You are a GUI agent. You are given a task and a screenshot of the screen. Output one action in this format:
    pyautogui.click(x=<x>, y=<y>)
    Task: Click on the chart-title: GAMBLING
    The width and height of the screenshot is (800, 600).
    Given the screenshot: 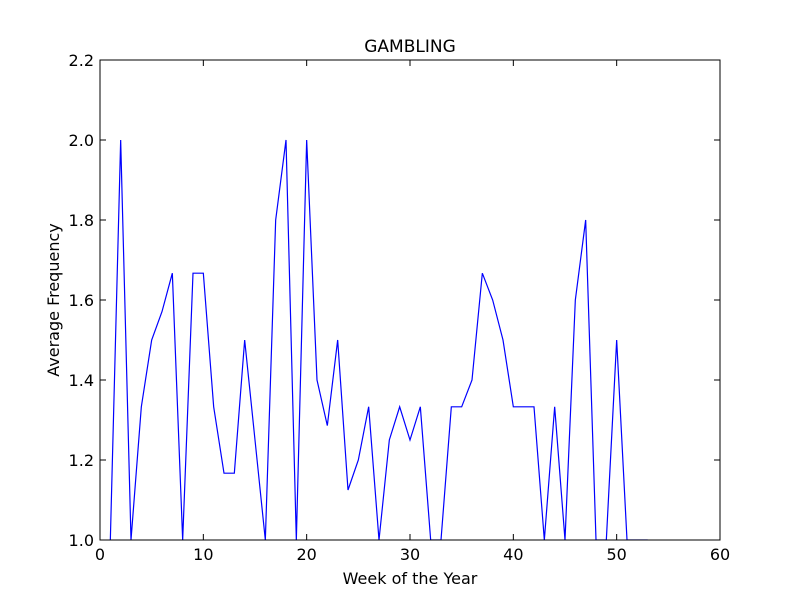 What is the action you would take?
    pyautogui.click(x=410, y=47)
    